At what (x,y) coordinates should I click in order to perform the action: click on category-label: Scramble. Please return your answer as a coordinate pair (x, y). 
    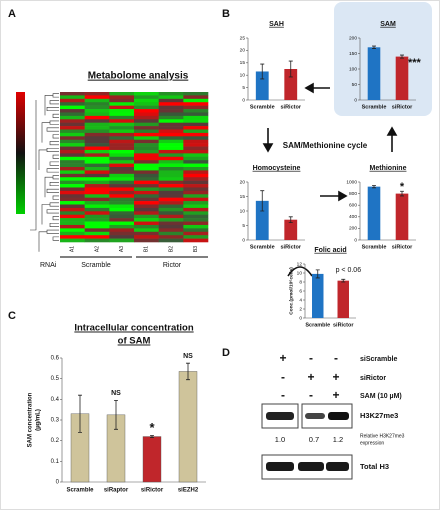
    Looking at the image, I should click on (262, 247).